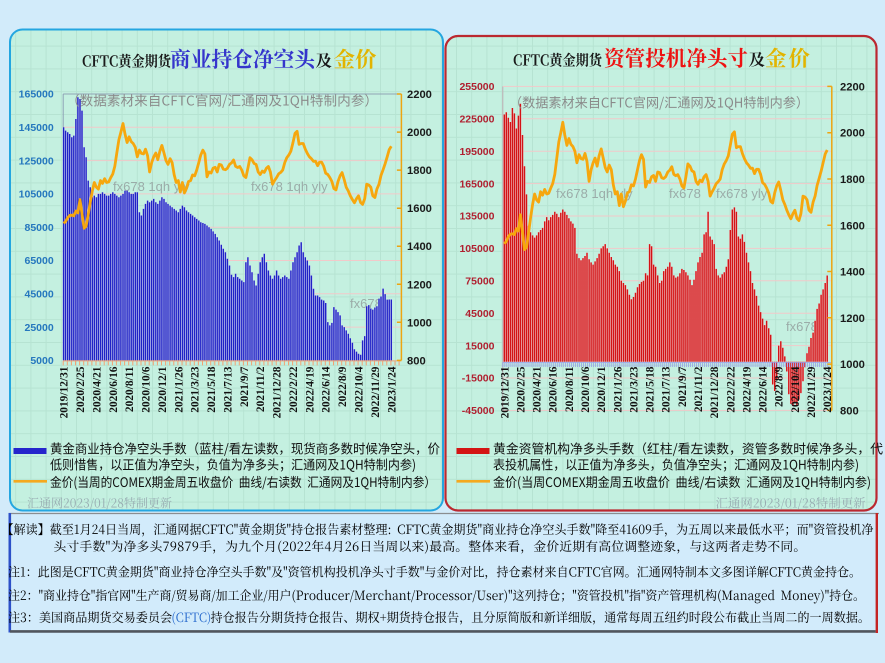 The image size is (885, 663). What do you see at coordinates (36, 161) in the screenshot?
I see `svg-text: 125000` at bounding box center [36, 161].